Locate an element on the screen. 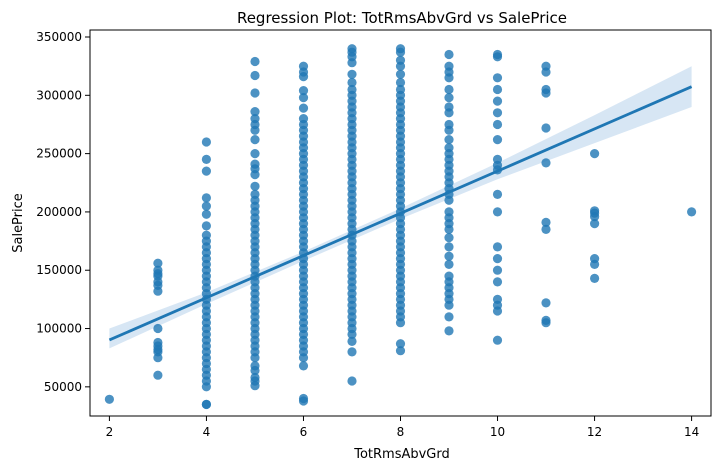 The height and width of the screenshot is (470, 721). y-tick-label: 50000 is located at coordinates (63, 387).